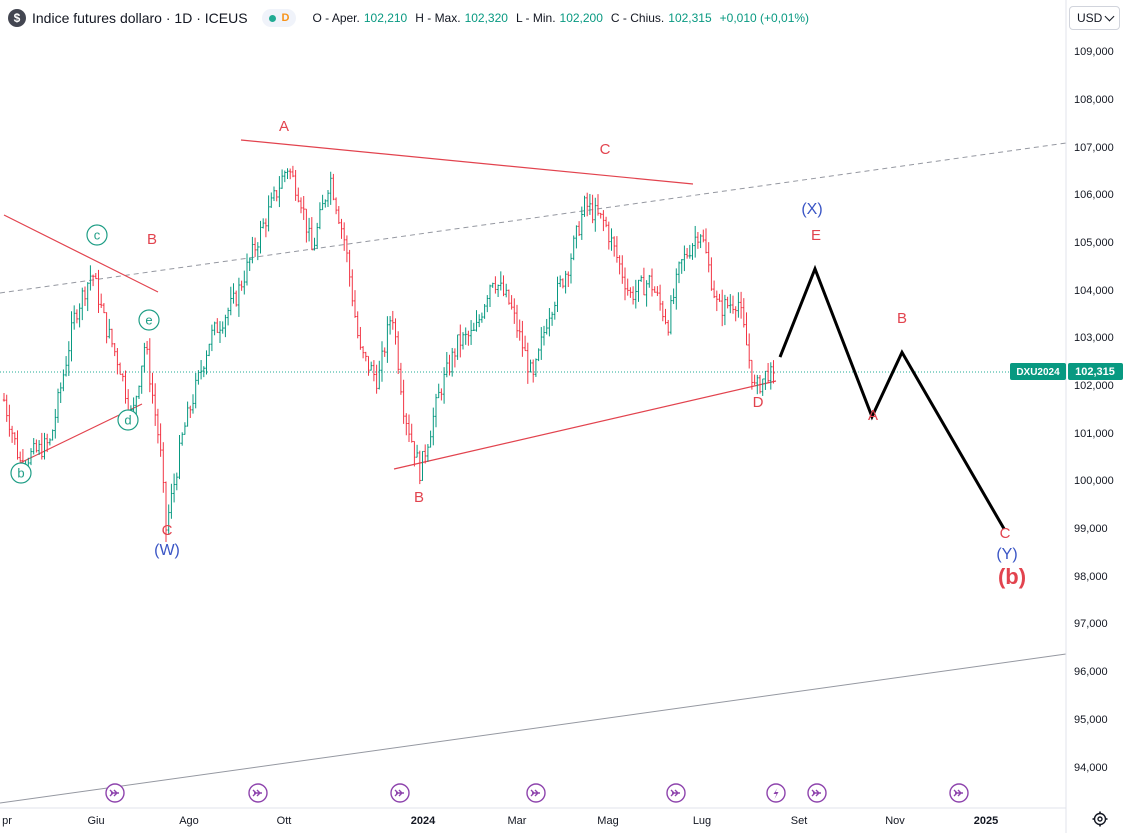 This screenshot has width=1128, height=833. Describe the element at coordinates (336, 18) in the screenshot. I see `open-label: O - Aper.` at that location.